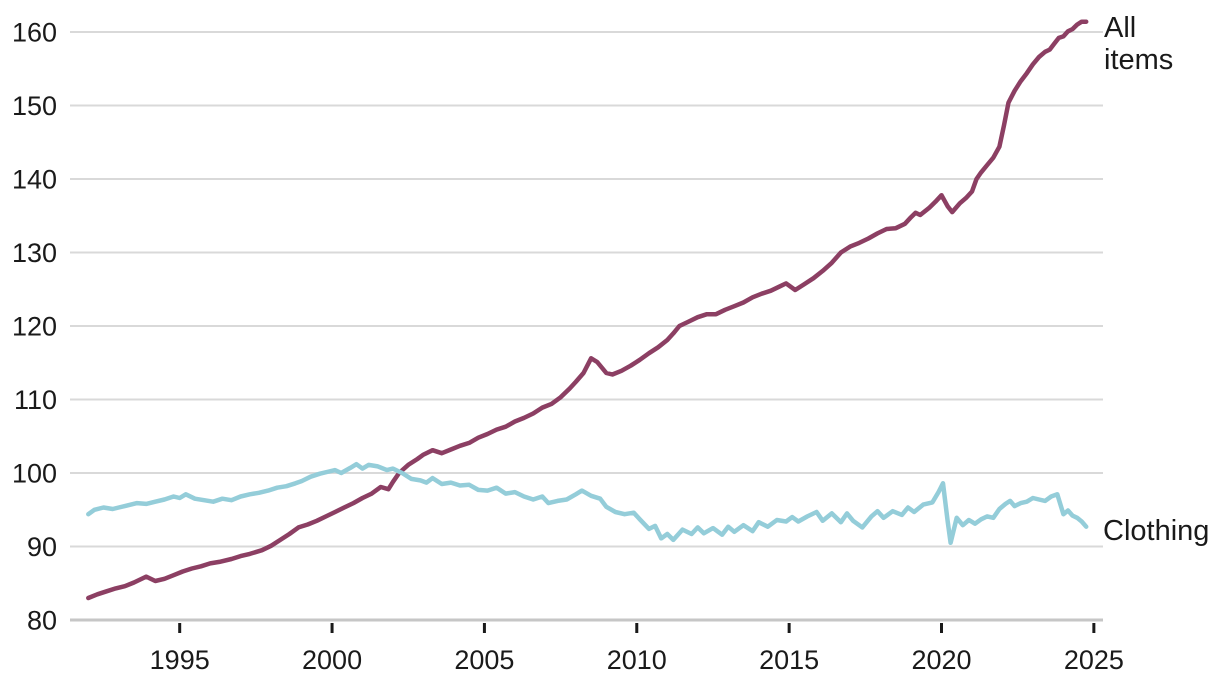 The image size is (1220, 688). I want to click on y-axis-labels: 80 90 100 110 120 130 140 150 160, so click(34, 327).